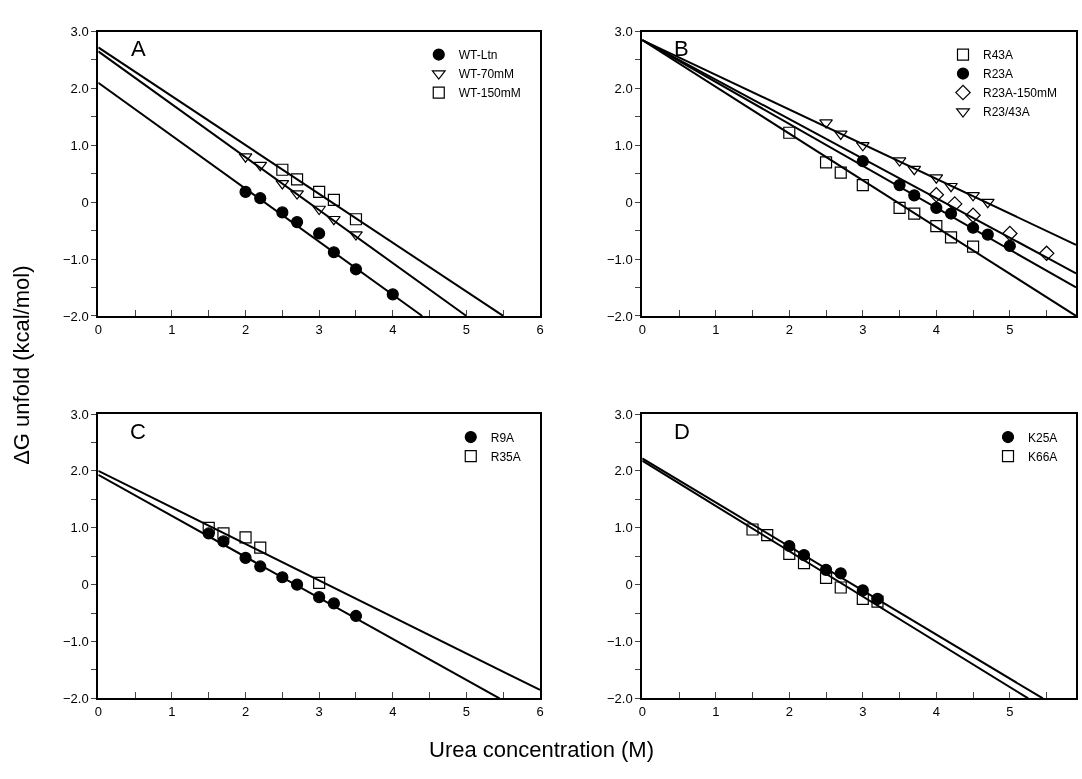 The height and width of the screenshot is (779, 1082). What do you see at coordinates (138, 48) in the screenshot?
I see `chart-title: A` at bounding box center [138, 48].